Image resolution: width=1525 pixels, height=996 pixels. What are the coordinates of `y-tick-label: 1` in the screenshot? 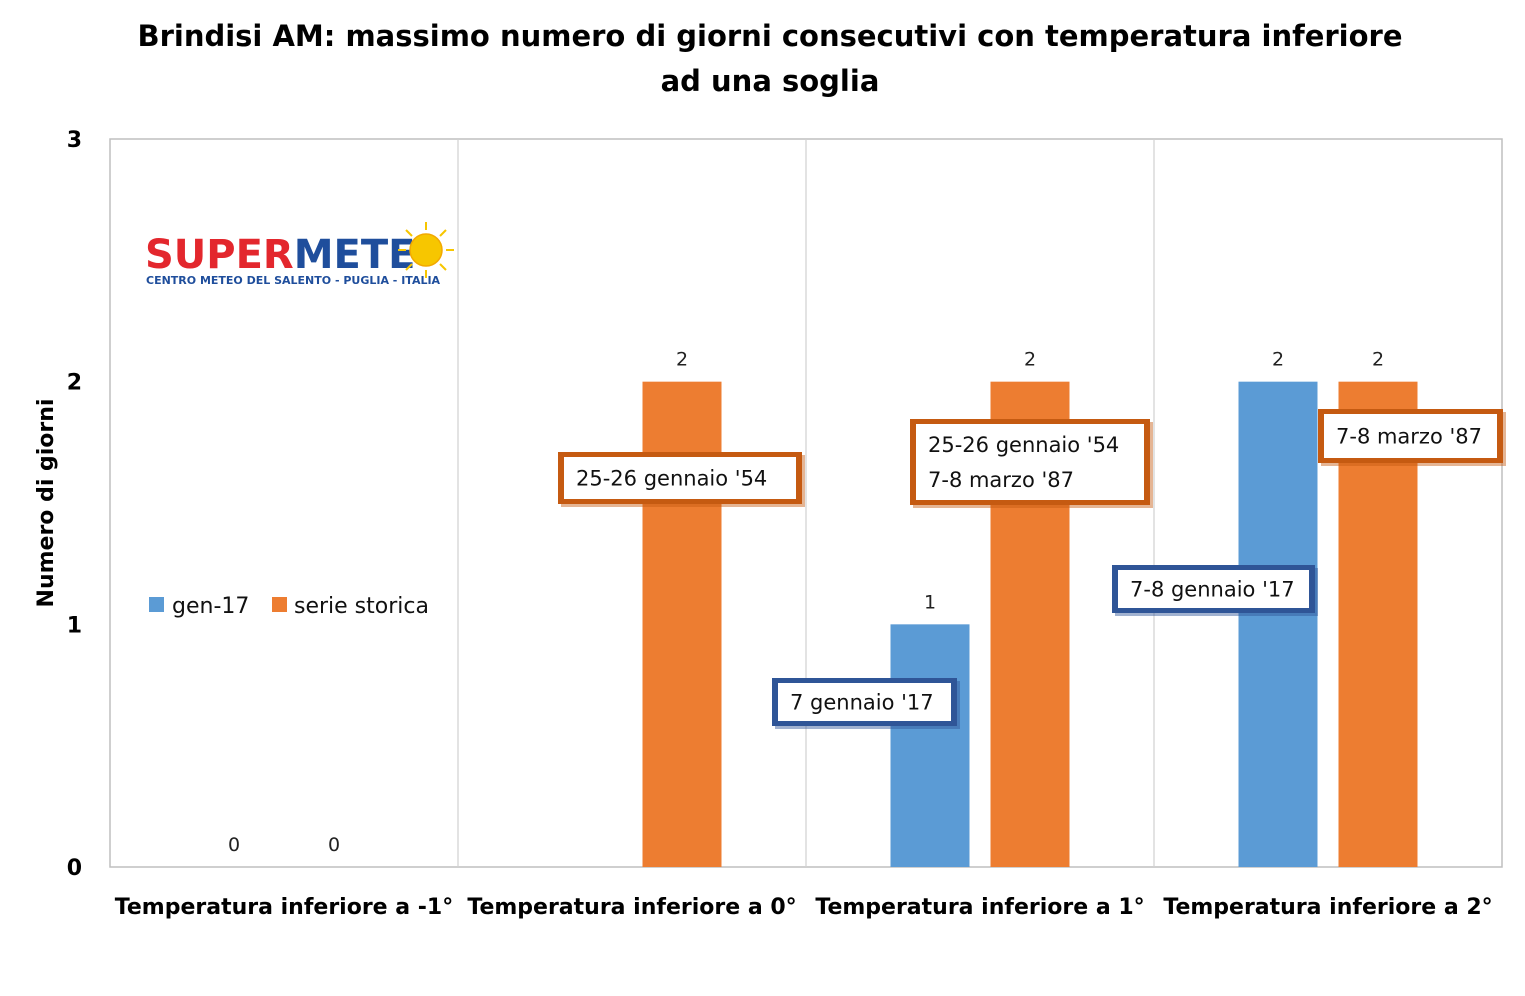 It's located at (74, 625).